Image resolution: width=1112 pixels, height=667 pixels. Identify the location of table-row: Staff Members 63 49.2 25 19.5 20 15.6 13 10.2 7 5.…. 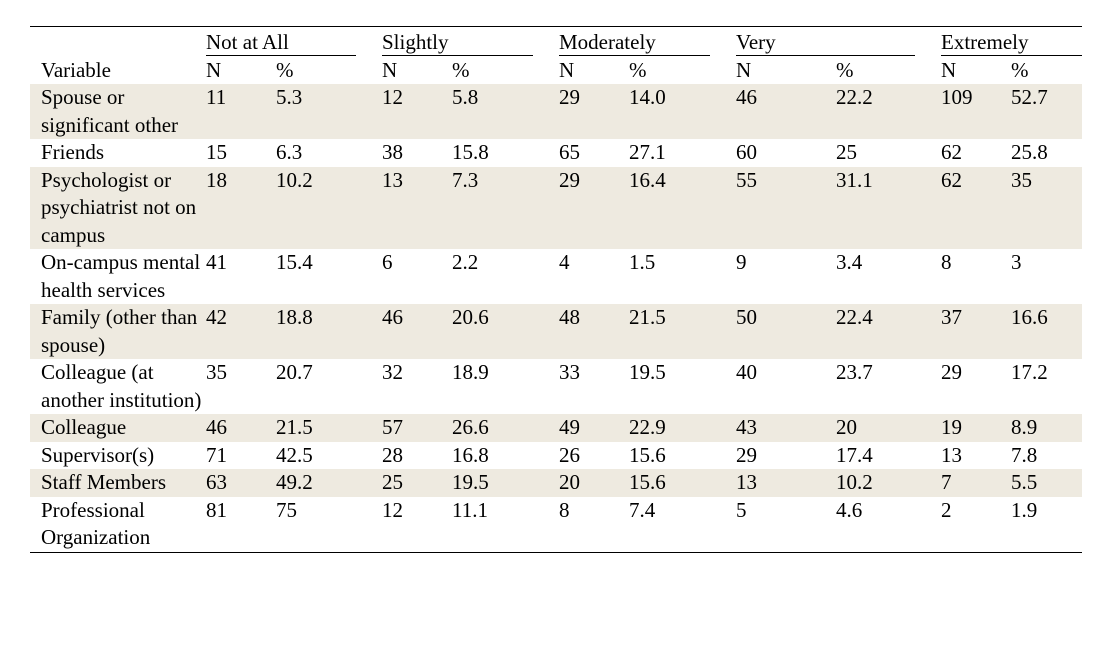
(556, 483).